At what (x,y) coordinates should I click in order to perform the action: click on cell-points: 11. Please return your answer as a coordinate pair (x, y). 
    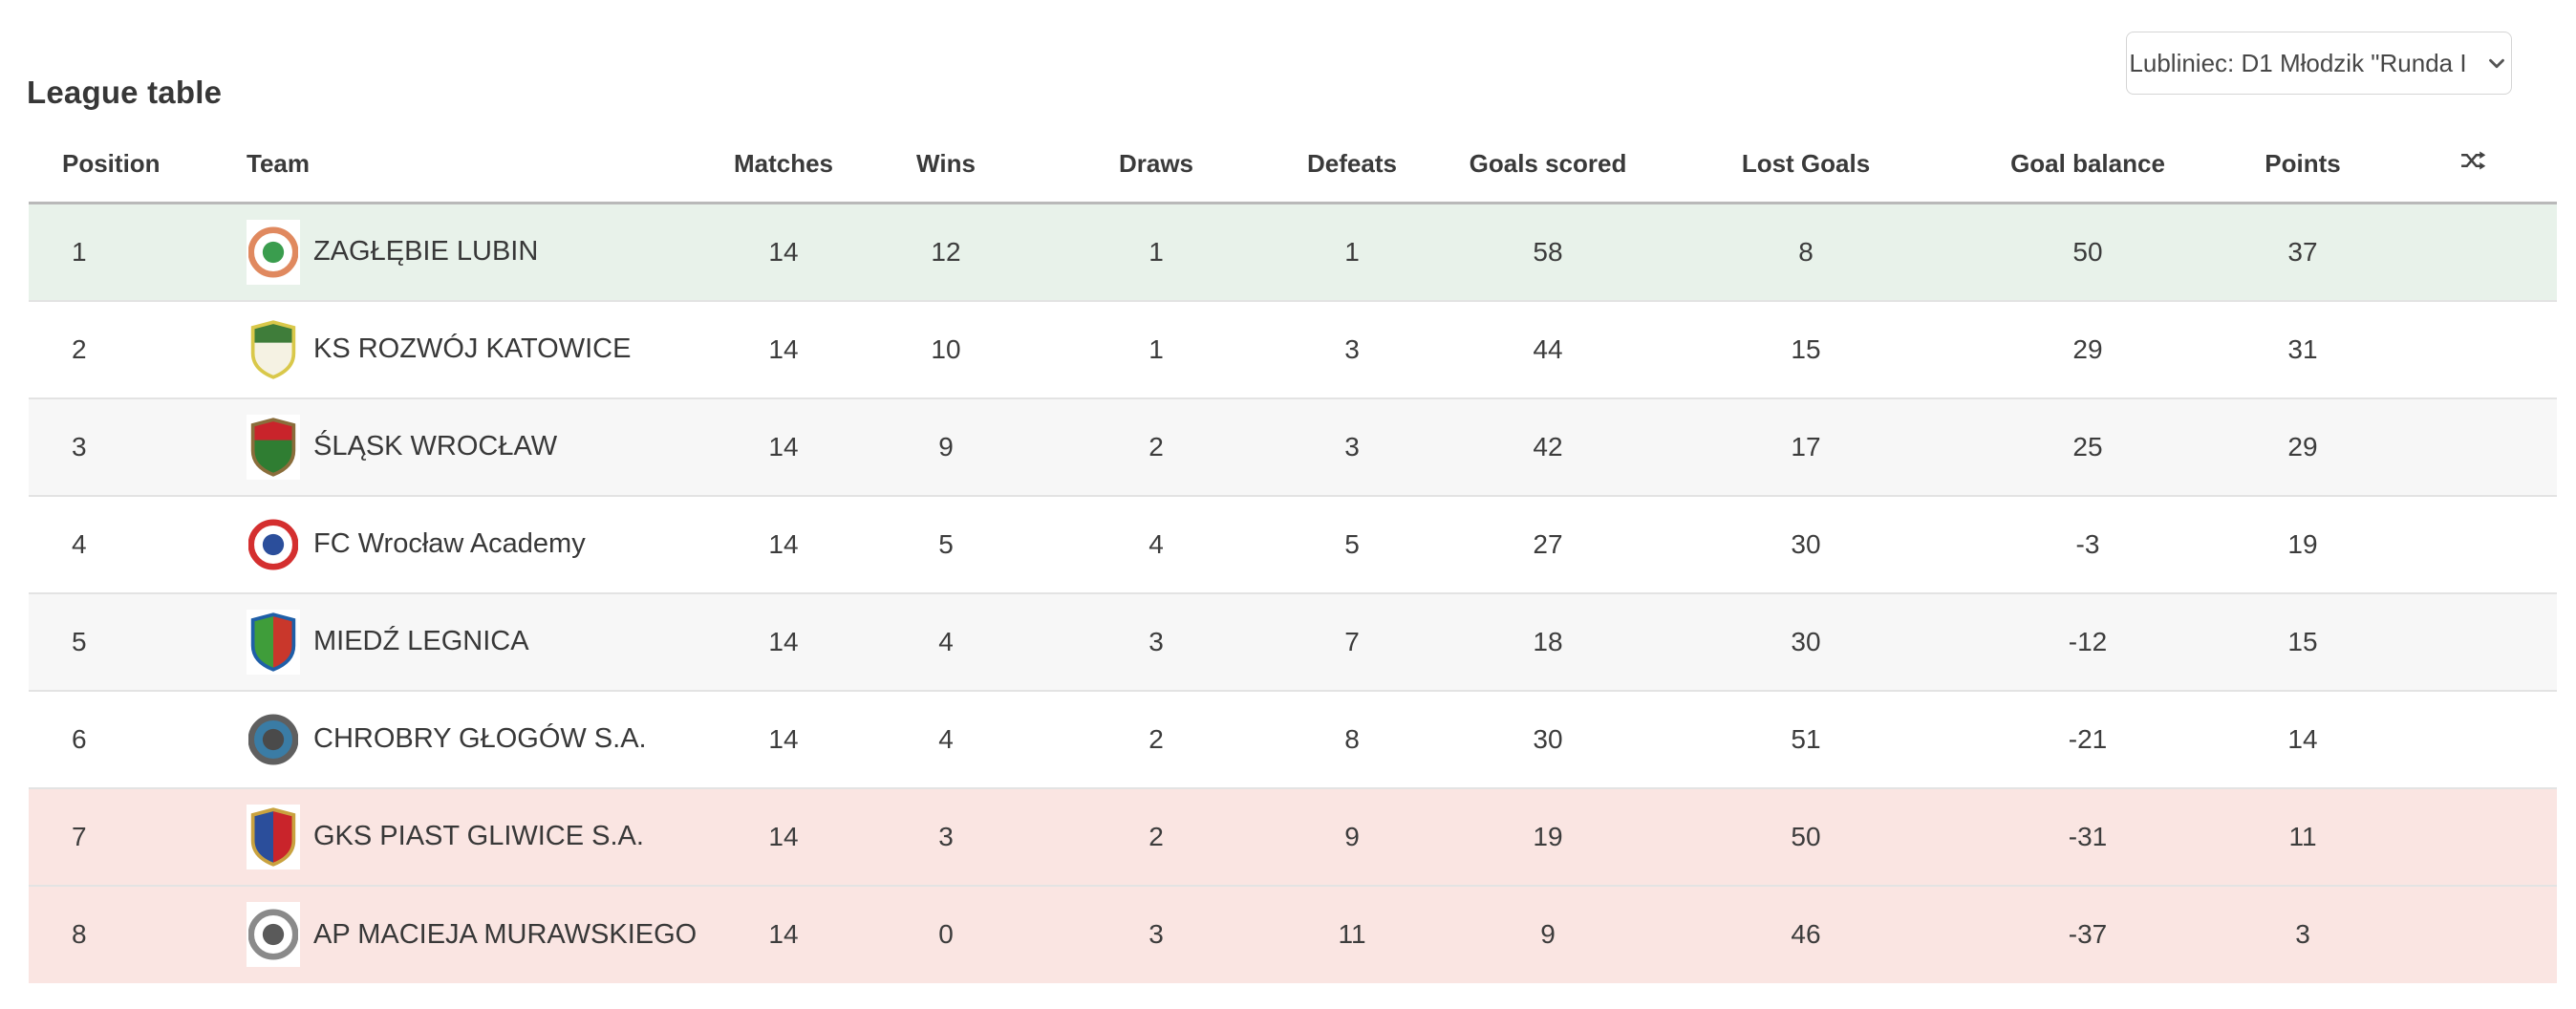
    Looking at the image, I should click on (2303, 836).